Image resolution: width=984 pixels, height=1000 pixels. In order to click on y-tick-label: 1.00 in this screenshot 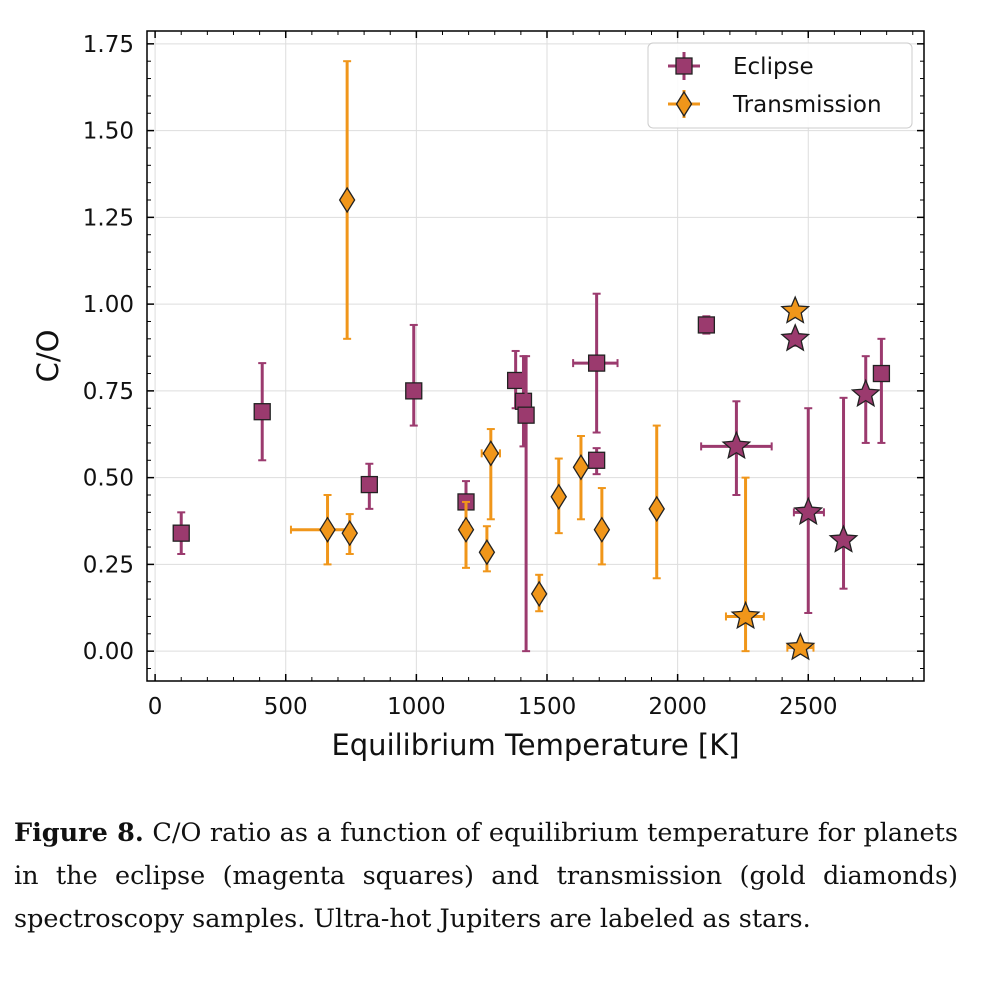, I will do `click(108, 305)`.